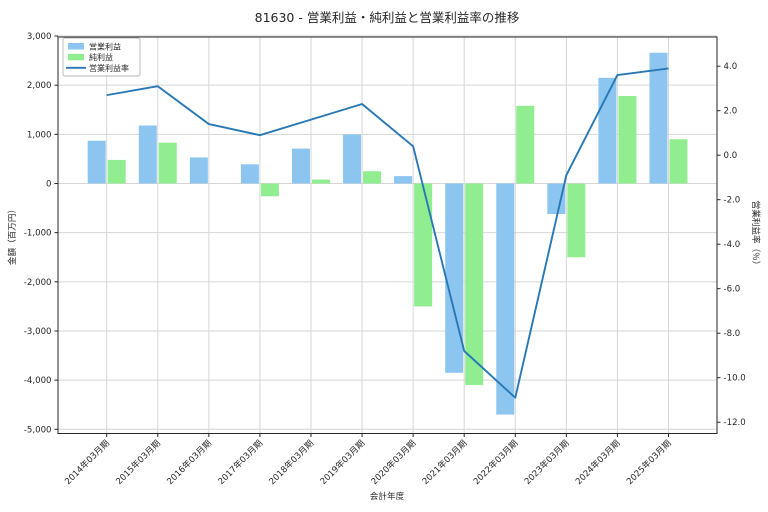  I want to click on x-tick-label: 2023年03月期, so click(547, 462).